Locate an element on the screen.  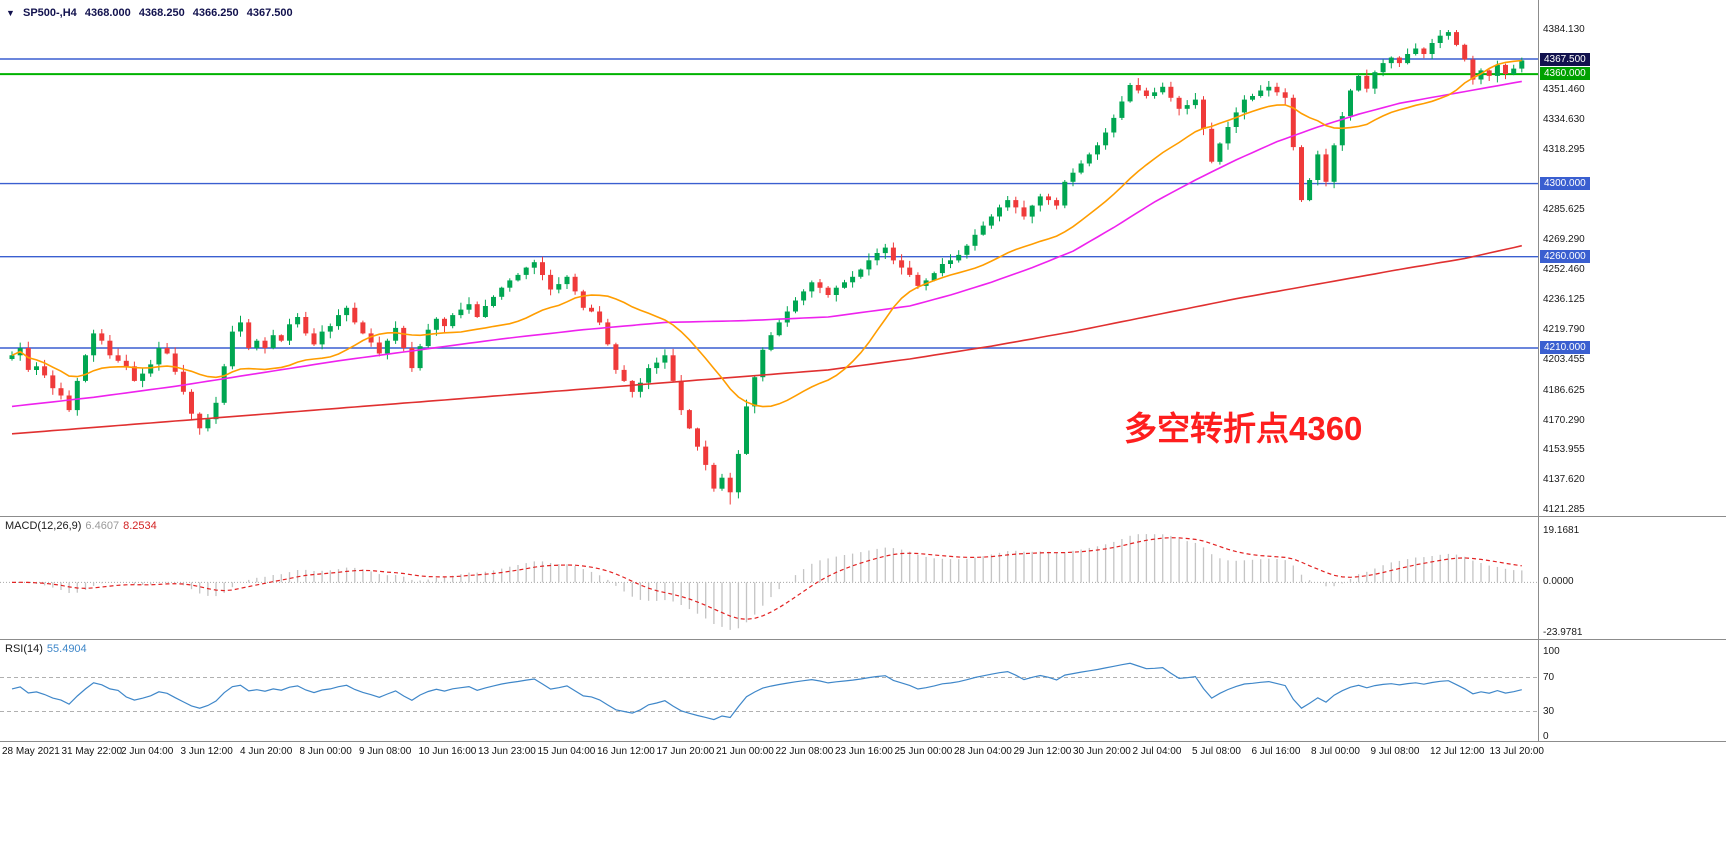
macd-chart is located at coordinates (863, 578).